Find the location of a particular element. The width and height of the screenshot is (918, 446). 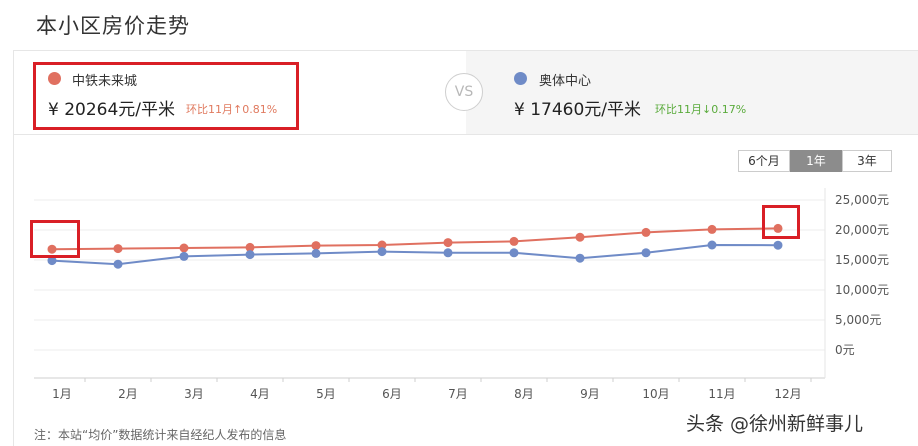

y-tick-label: 25,000元 is located at coordinates (862, 200).